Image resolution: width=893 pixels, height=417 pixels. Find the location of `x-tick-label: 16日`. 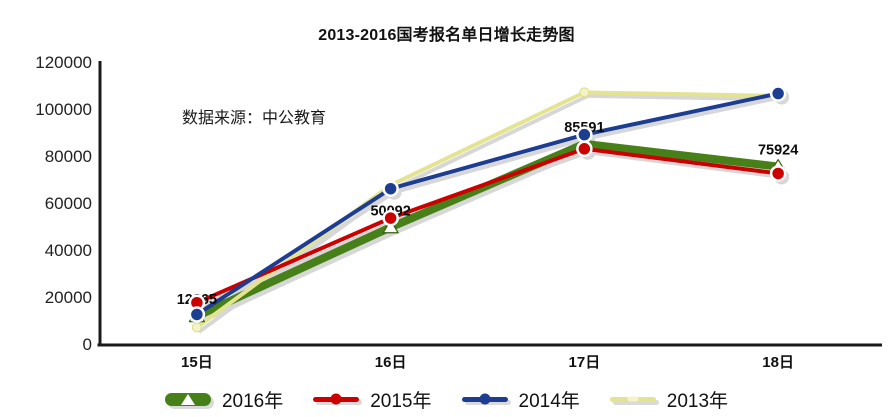

x-tick-label: 16日 is located at coordinates (390, 362).